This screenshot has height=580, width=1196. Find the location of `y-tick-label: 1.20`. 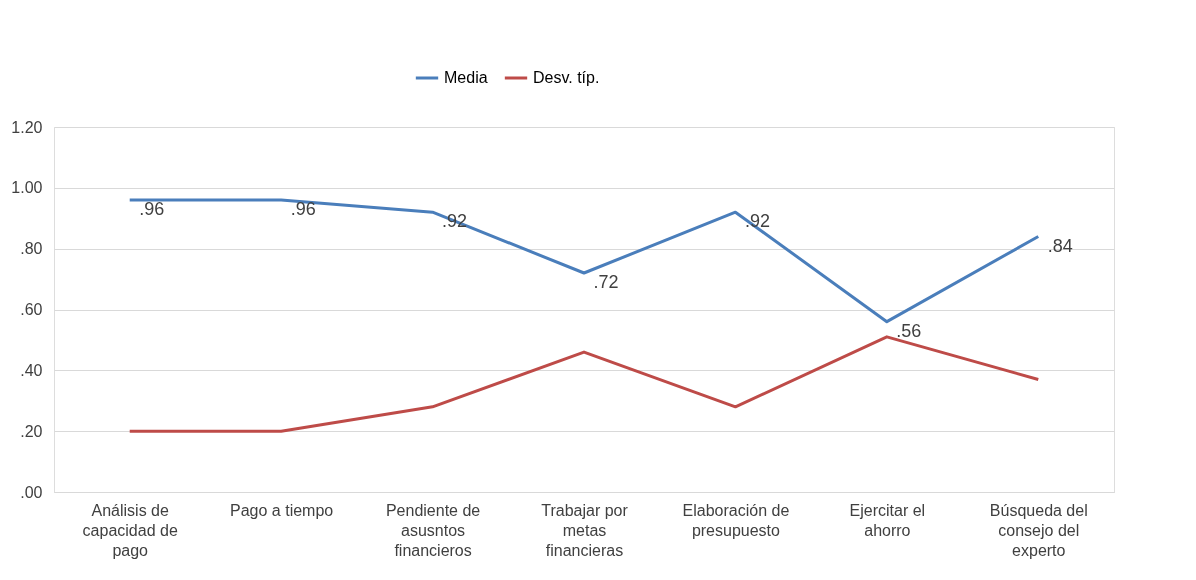

y-tick-label: 1.20 is located at coordinates (27, 127).